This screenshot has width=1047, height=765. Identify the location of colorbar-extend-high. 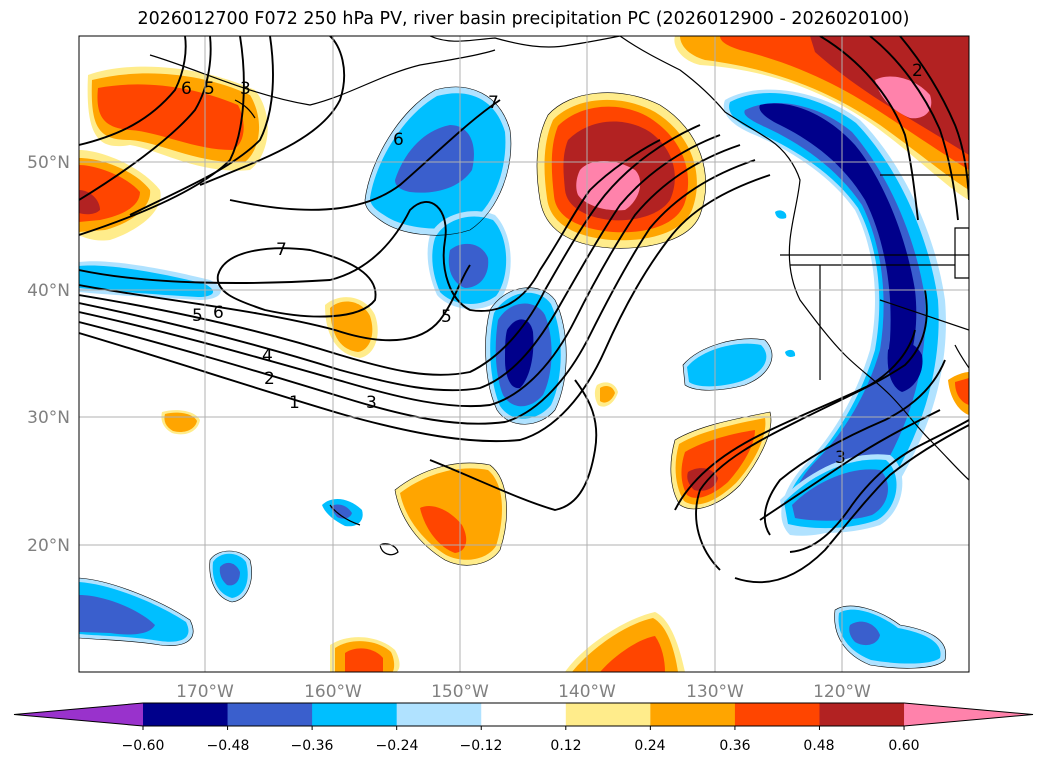
(968, 714).